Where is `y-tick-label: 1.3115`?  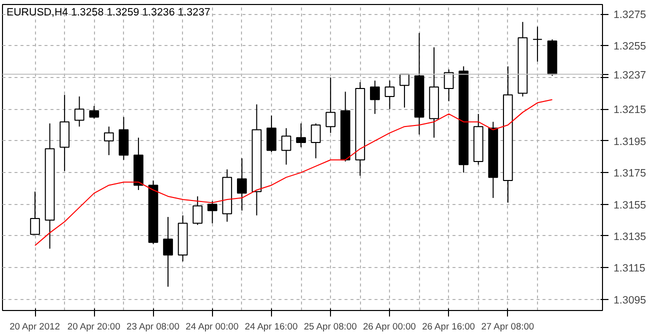
y-tick-label: 1.3115 is located at coordinates (630, 268).